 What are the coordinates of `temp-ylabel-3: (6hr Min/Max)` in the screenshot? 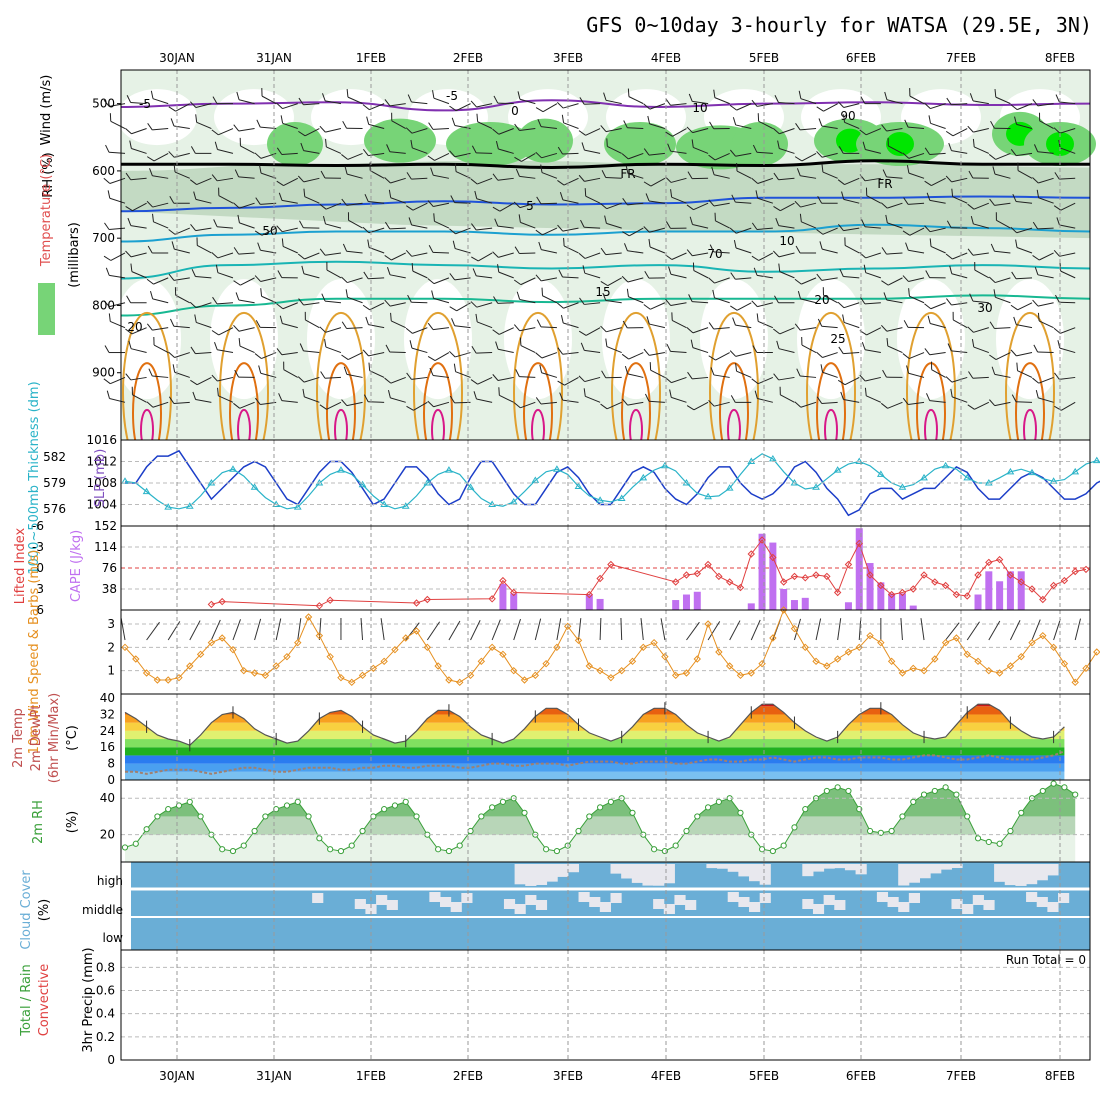 It's located at (54, 738).